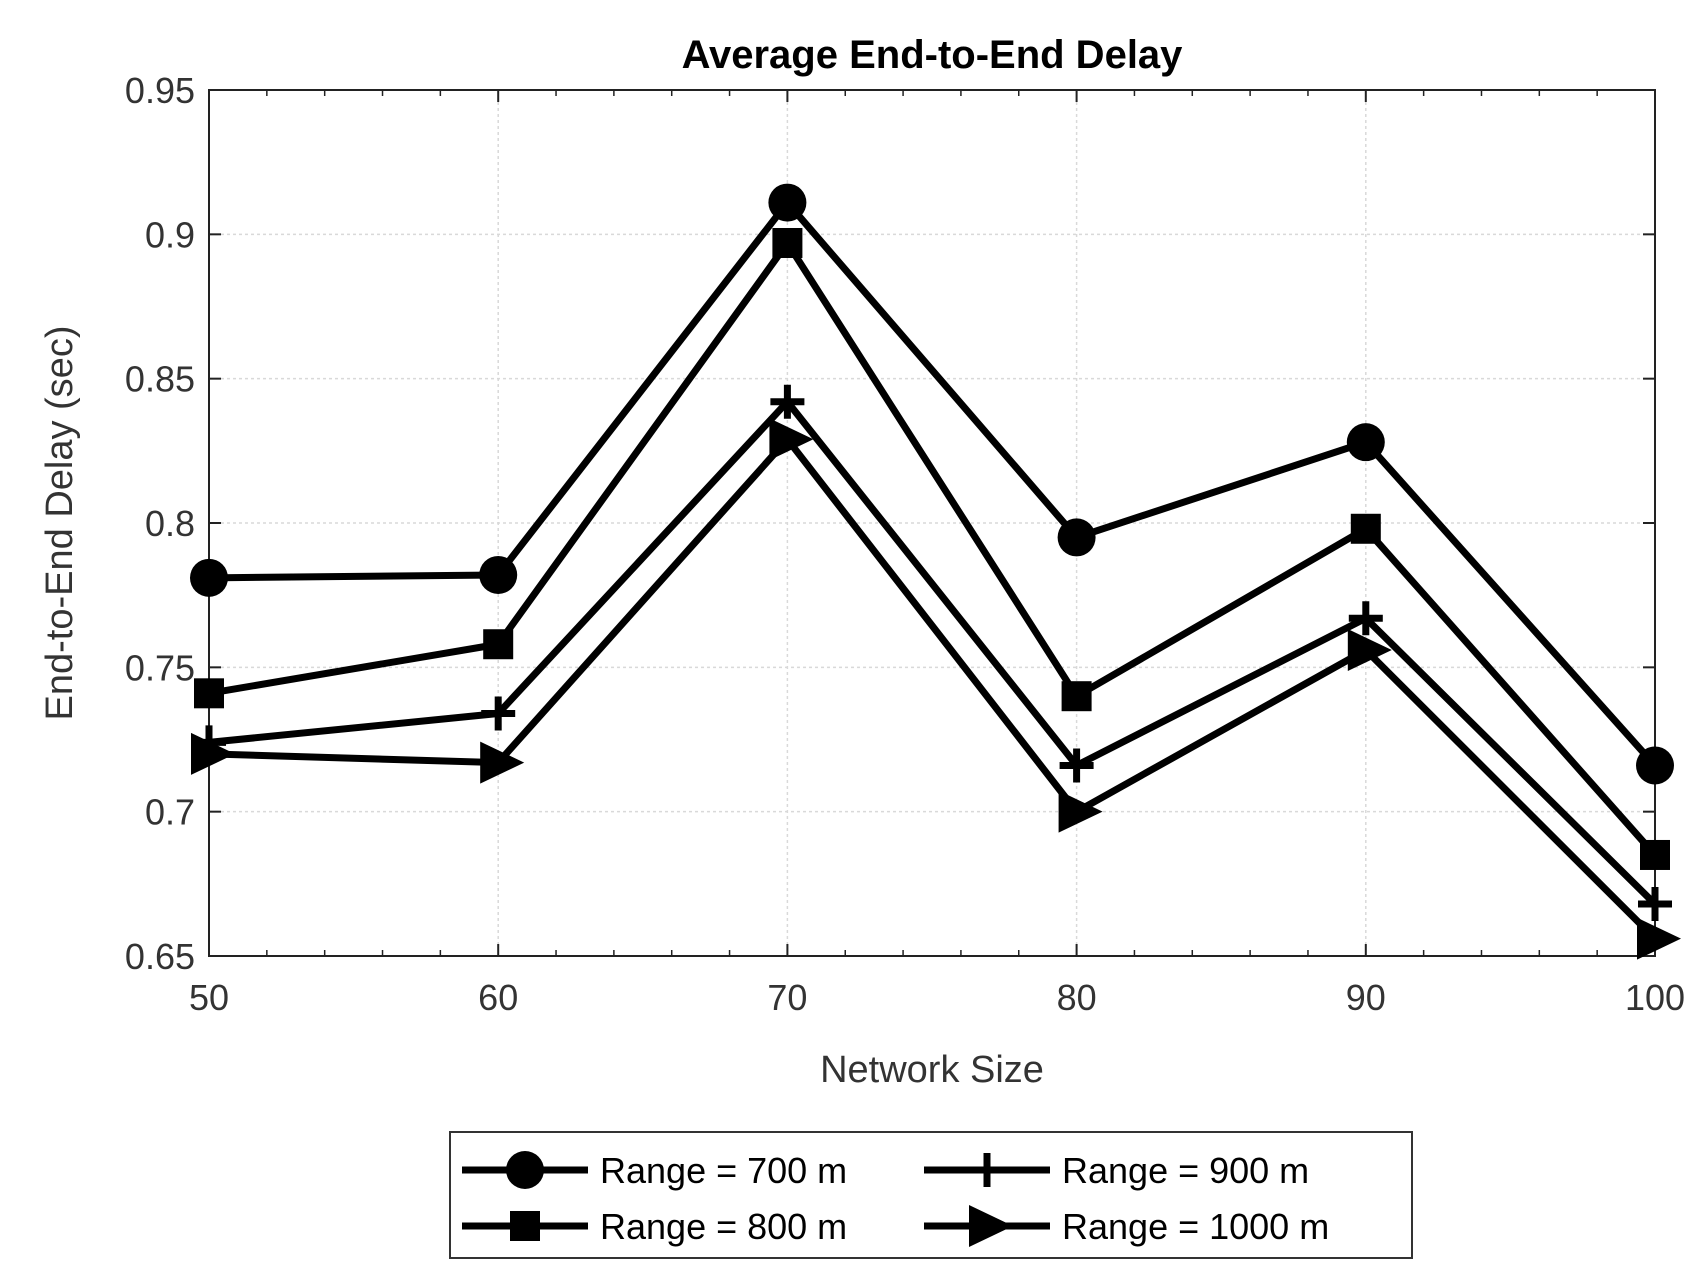  I want to click on x-tick-label: 80, so click(1077, 997).